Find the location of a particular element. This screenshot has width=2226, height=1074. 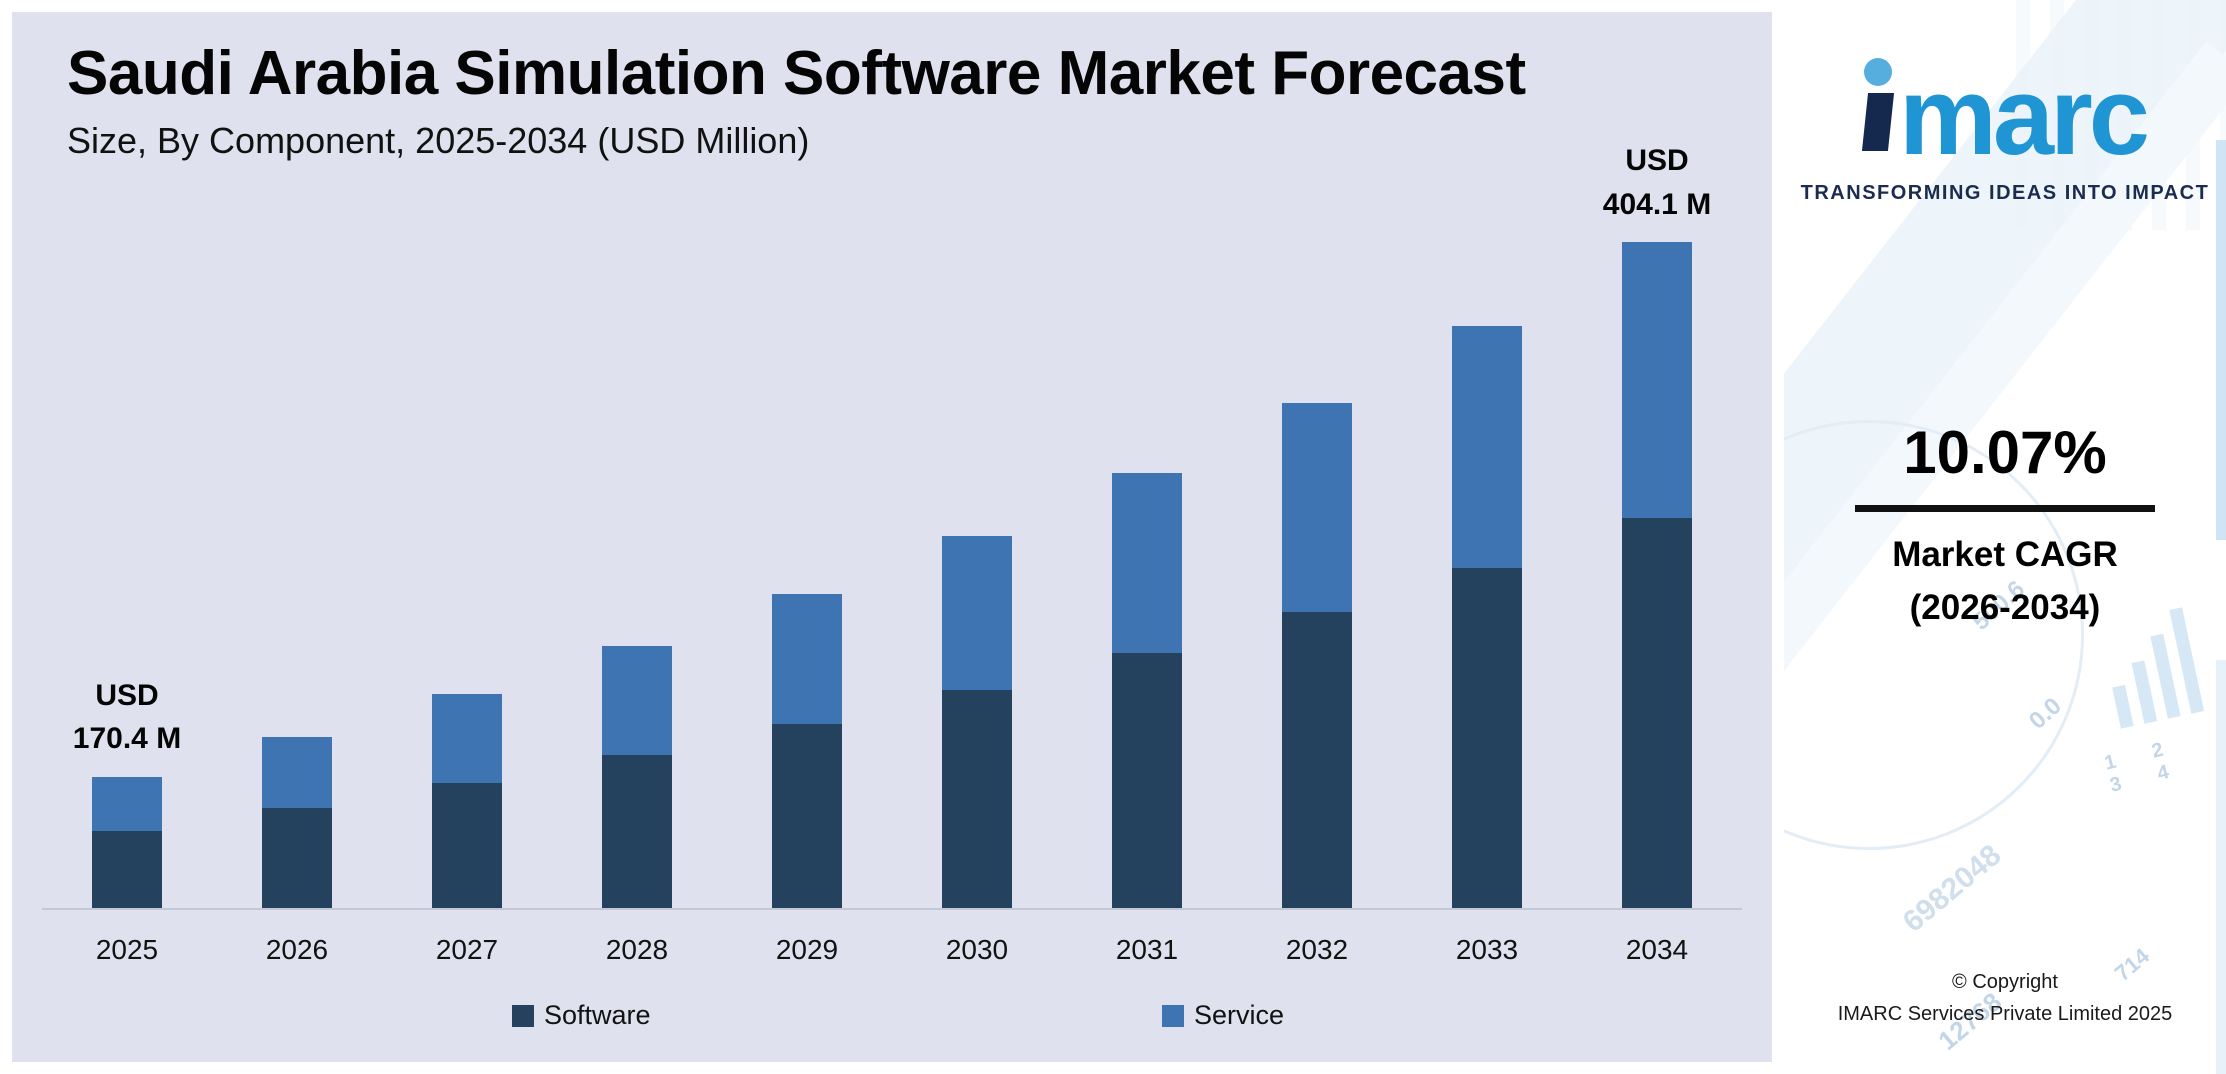

logo-dot-icon is located at coordinates (1878, 72).